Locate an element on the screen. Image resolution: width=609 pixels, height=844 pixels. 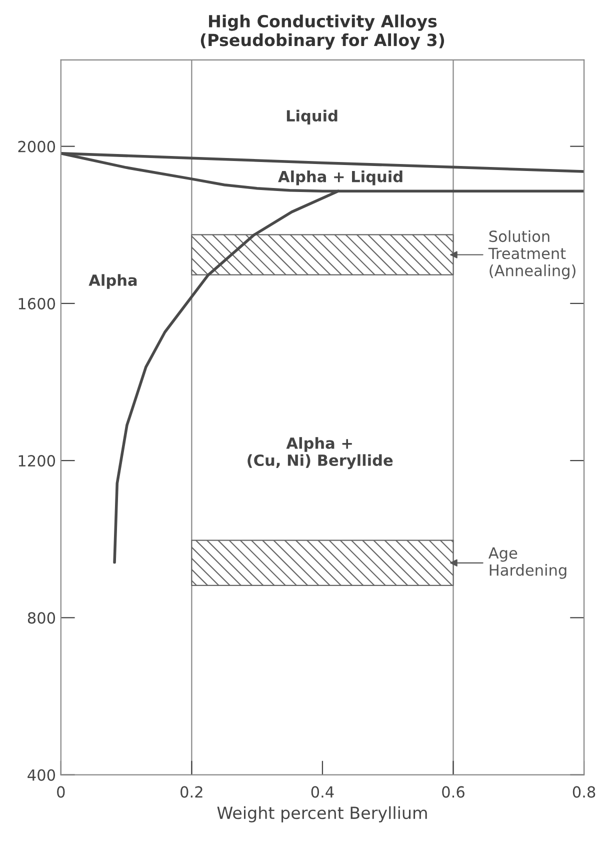
annotation: Alpha is located at coordinates (112, 281).